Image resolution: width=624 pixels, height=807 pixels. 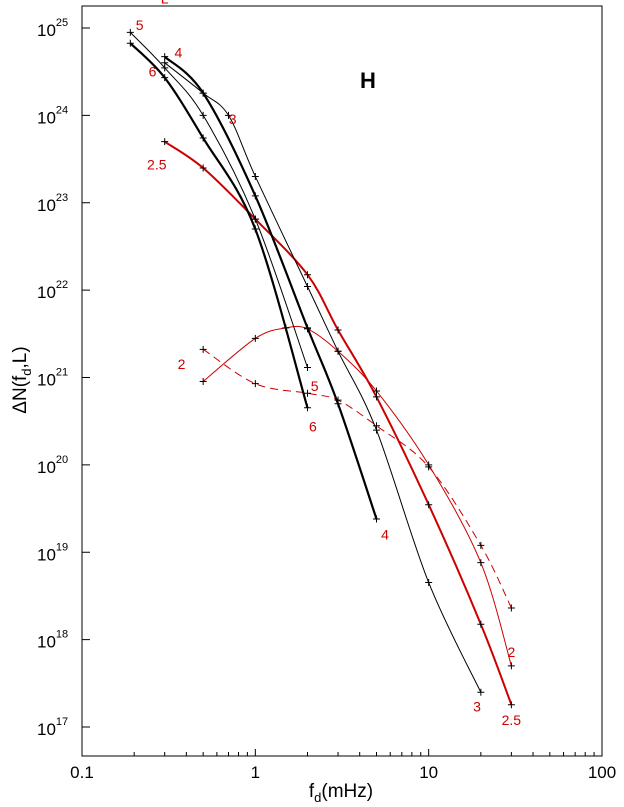 I want to click on y-tick-label: 1025, so click(x=52, y=28).